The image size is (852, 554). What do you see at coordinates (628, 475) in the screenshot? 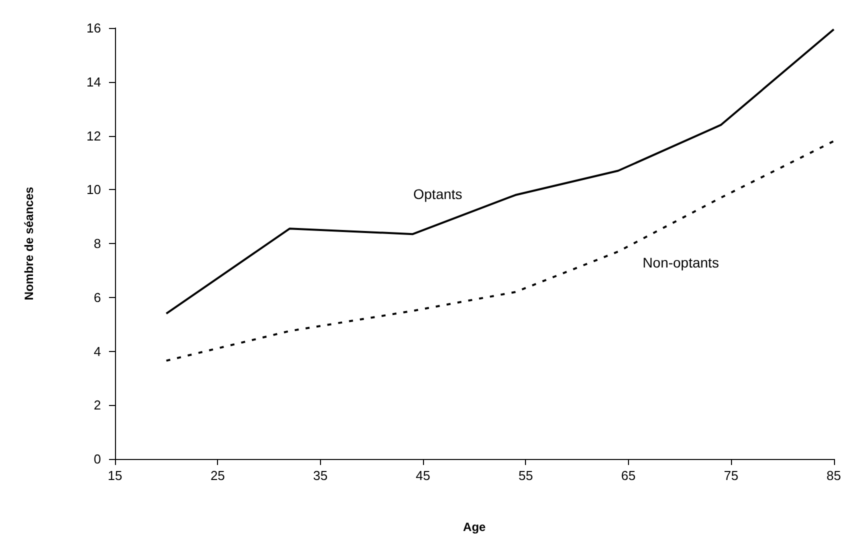
I see `x-tick-label: 65` at bounding box center [628, 475].